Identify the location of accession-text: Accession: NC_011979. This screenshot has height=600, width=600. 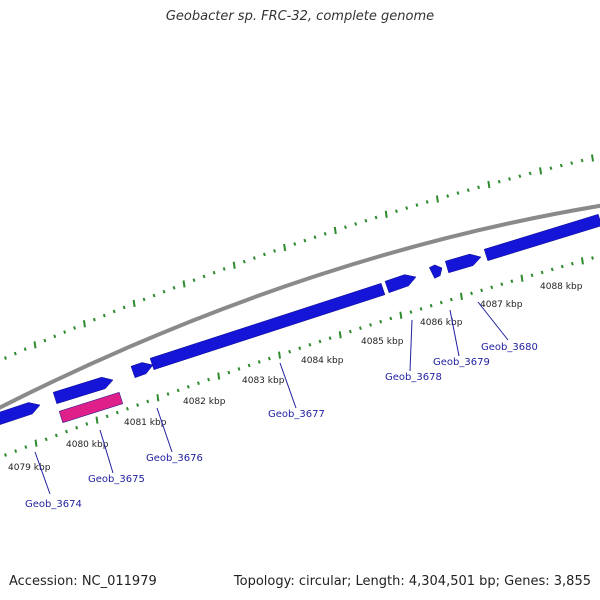
(83, 581).